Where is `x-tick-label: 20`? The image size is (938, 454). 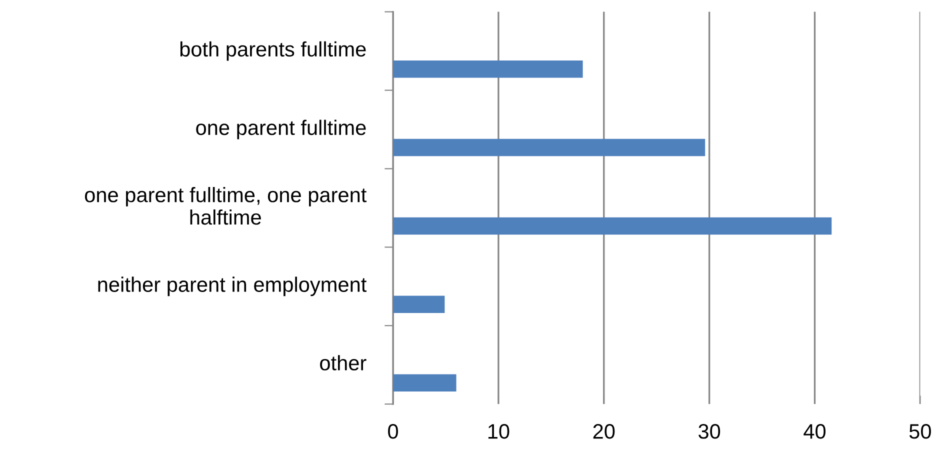
x-tick-label: 20 is located at coordinates (604, 431).